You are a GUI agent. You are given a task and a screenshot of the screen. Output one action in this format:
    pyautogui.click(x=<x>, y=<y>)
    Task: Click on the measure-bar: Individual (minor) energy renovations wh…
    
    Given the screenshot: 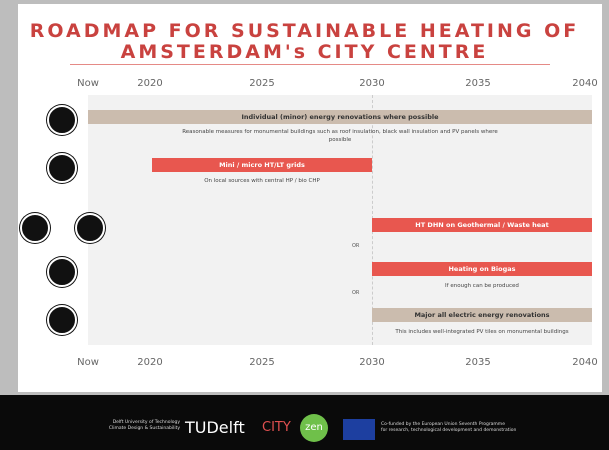 What is the action you would take?
    pyautogui.click(x=340, y=117)
    